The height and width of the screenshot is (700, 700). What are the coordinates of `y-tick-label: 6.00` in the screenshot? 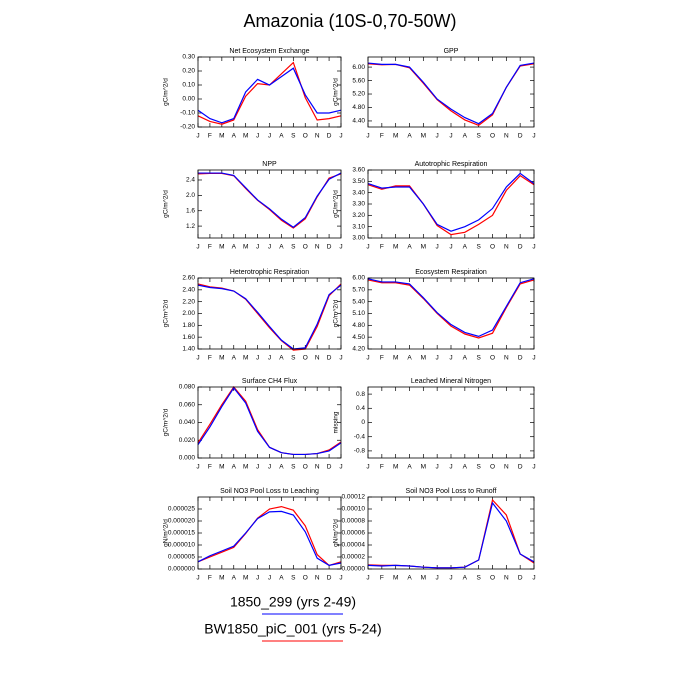 It's located at (358, 67).